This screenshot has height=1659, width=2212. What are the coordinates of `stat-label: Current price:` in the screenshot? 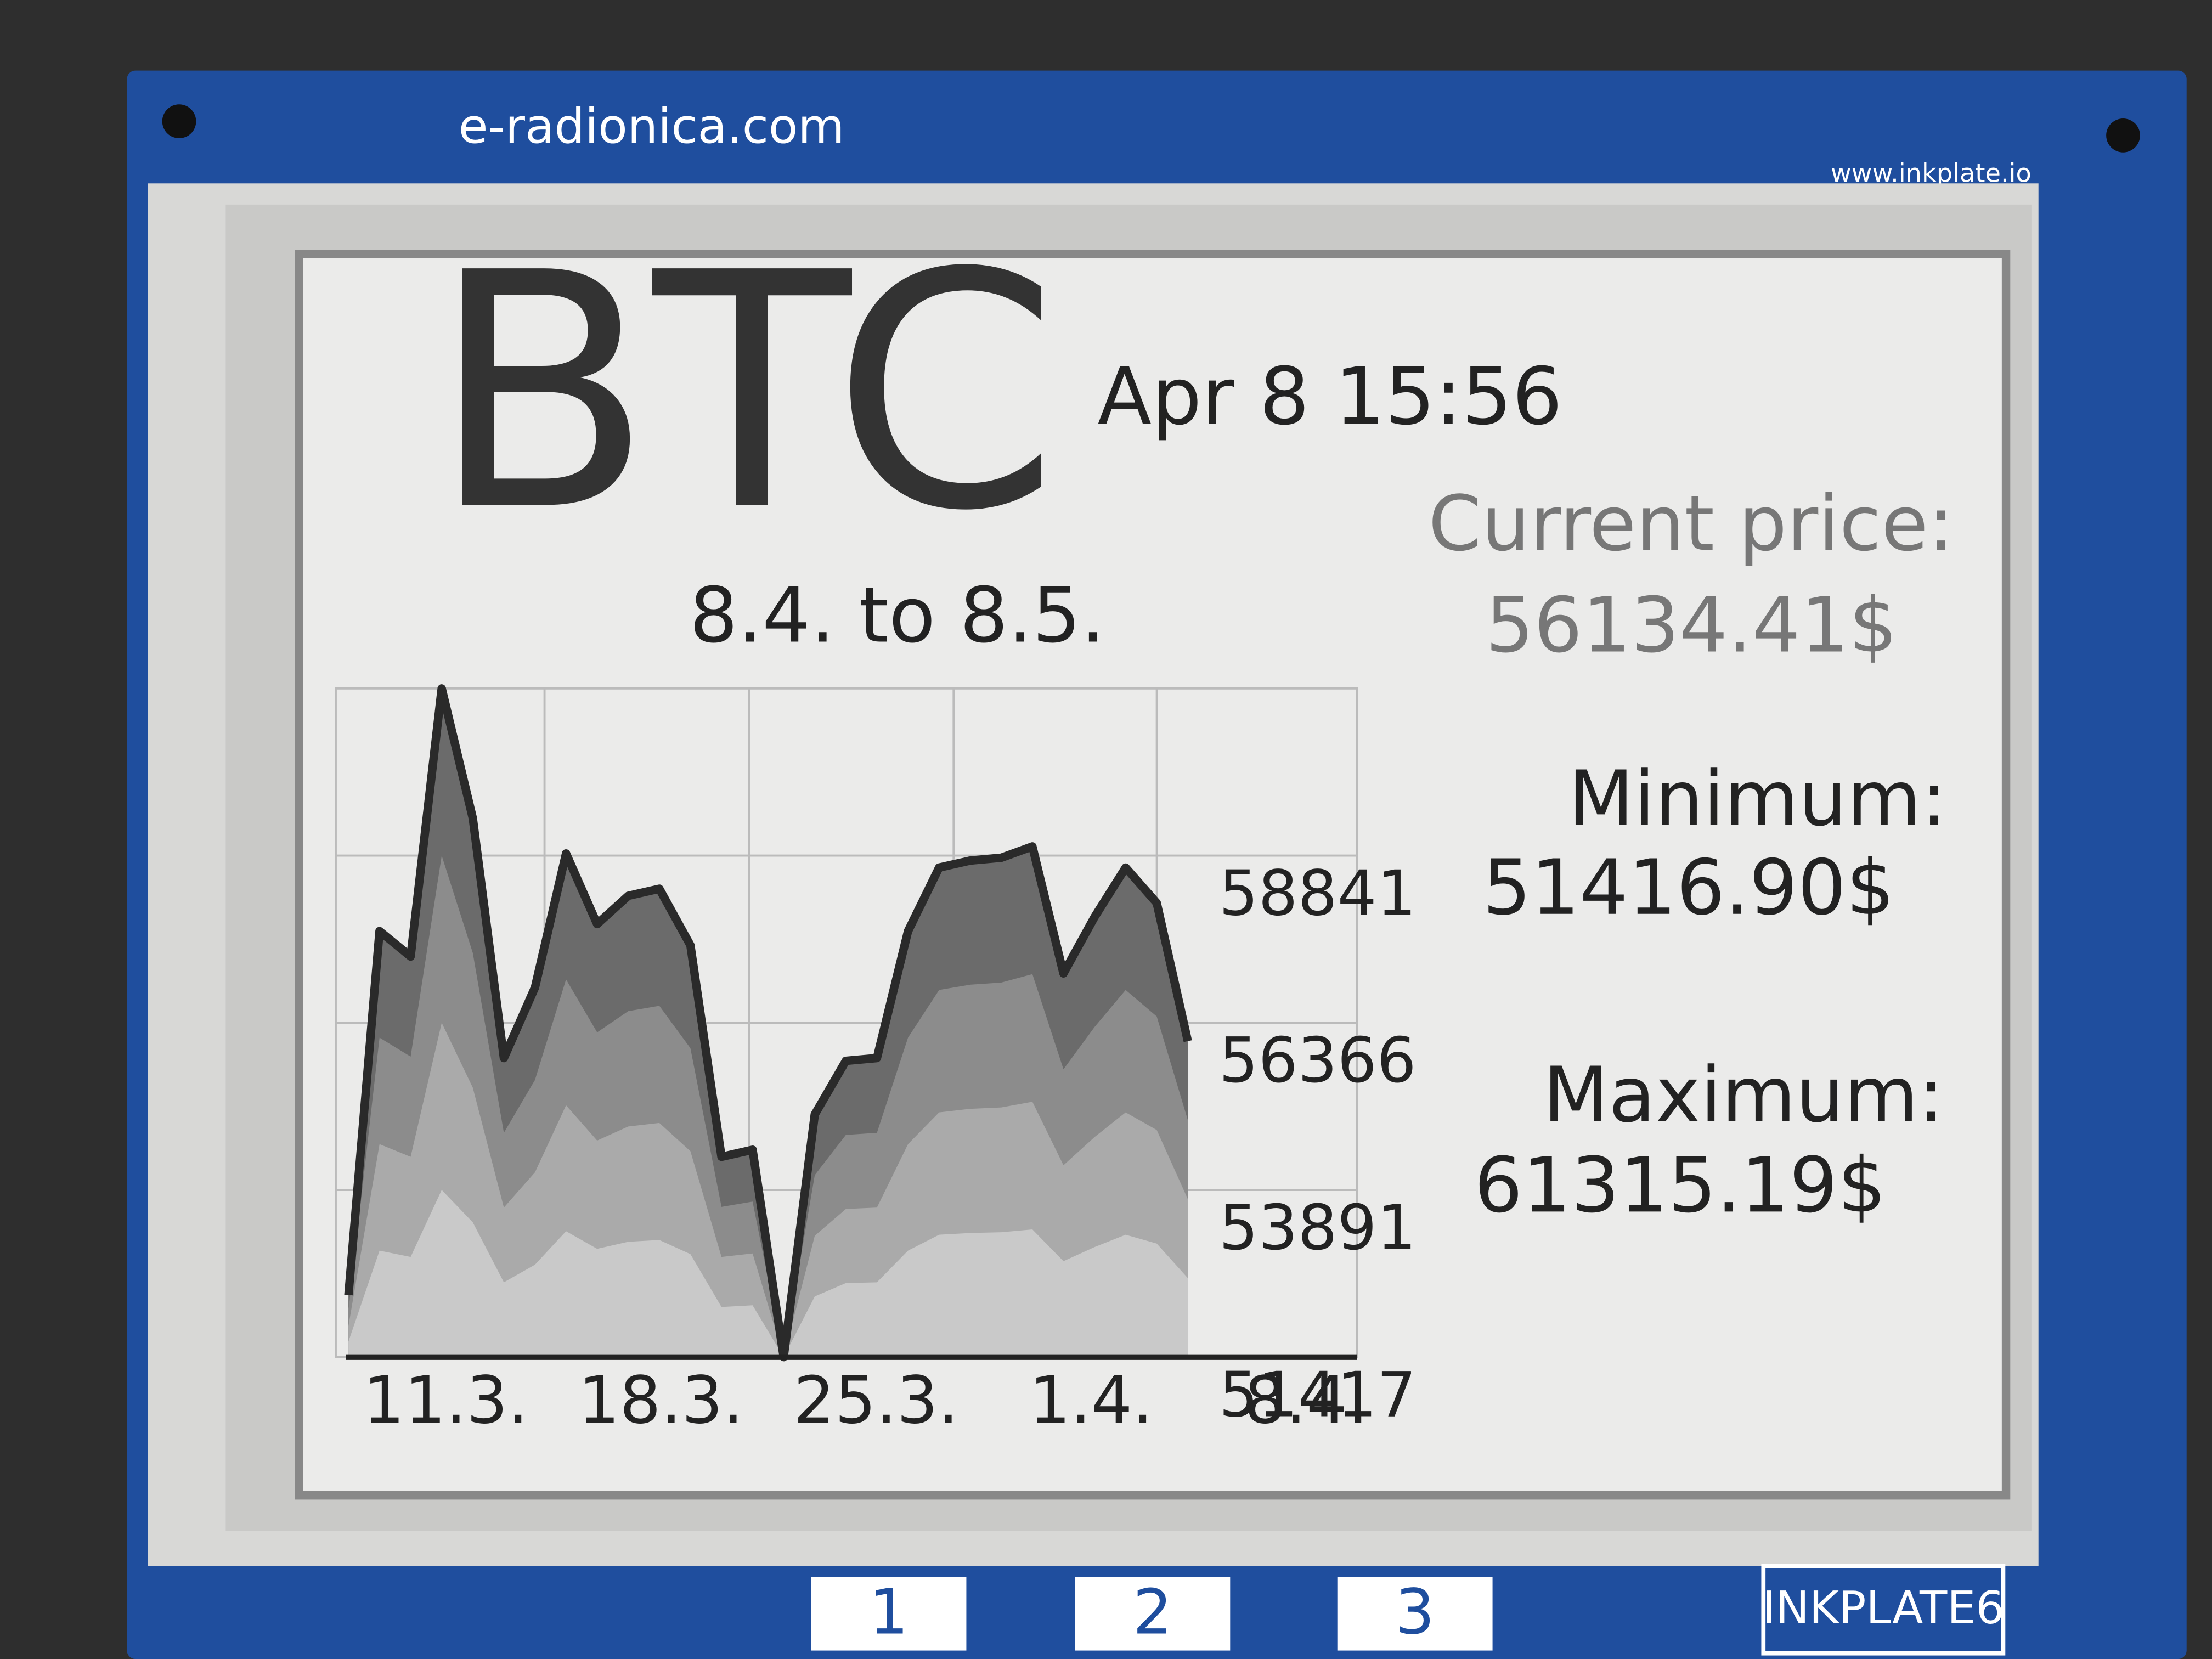 It's located at (1691, 523).